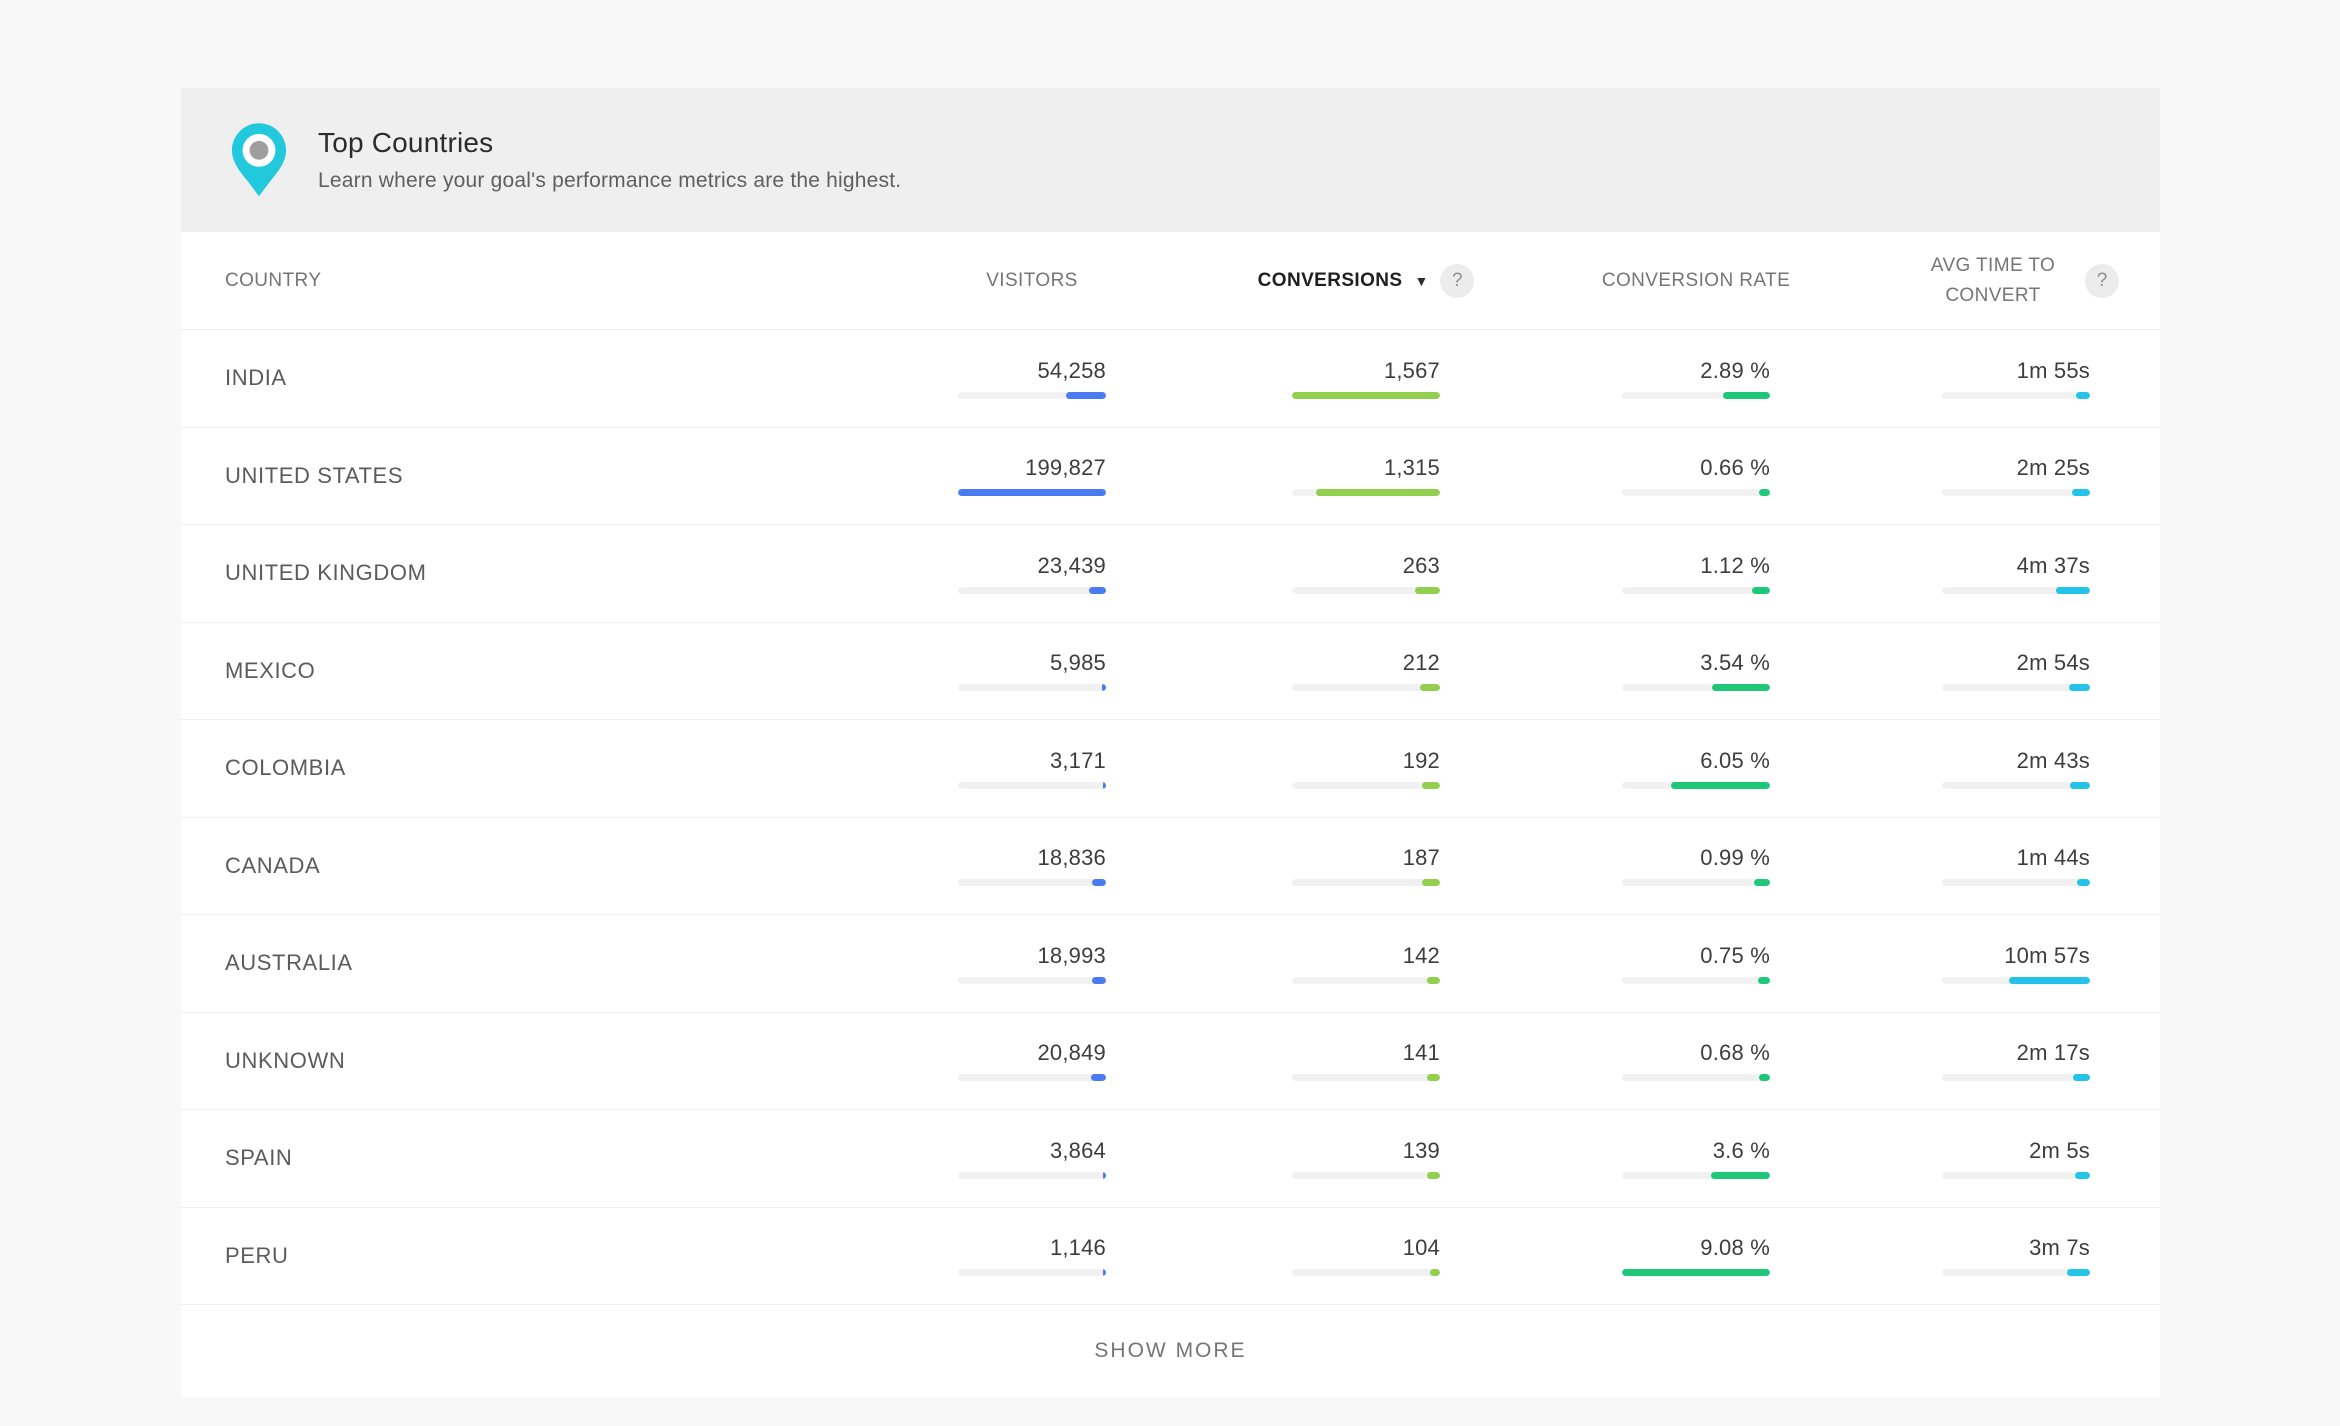 The height and width of the screenshot is (1426, 2340). I want to click on visitors-cell: 5,985, so click(1032, 671).